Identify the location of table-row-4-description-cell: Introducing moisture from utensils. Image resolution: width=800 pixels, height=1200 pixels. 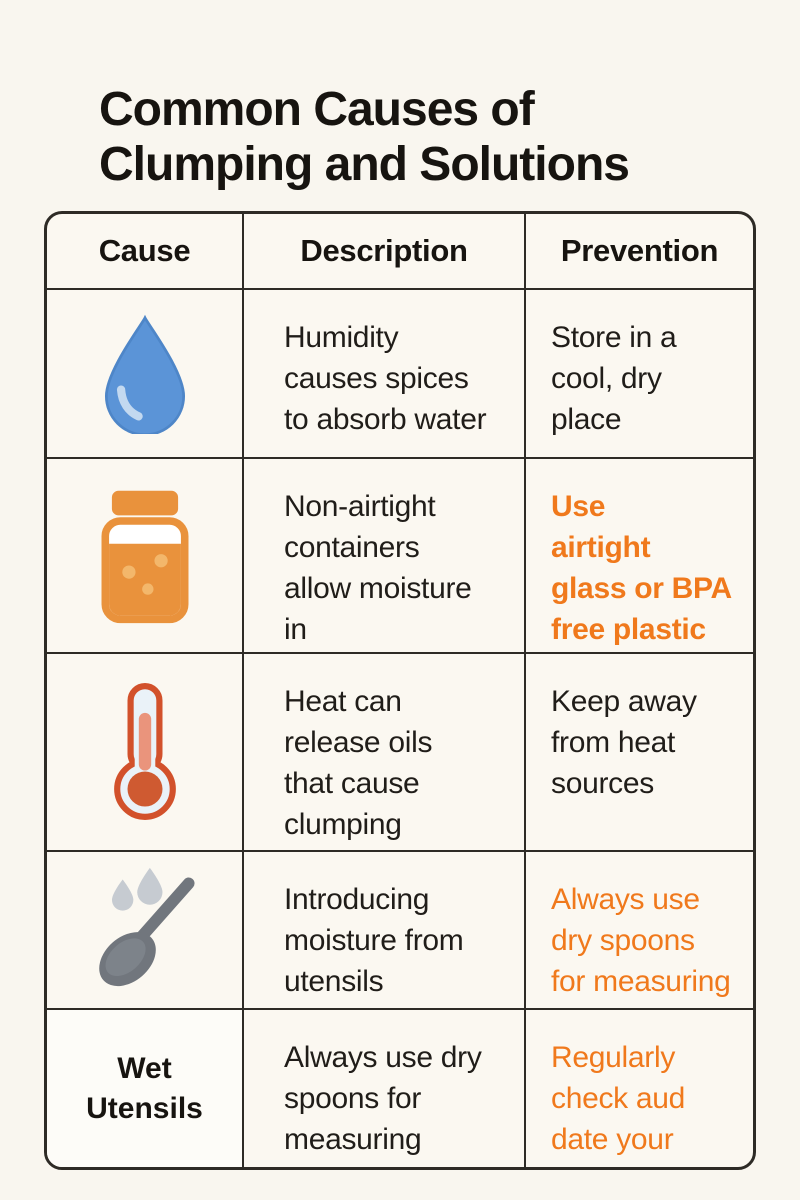
(385, 931).